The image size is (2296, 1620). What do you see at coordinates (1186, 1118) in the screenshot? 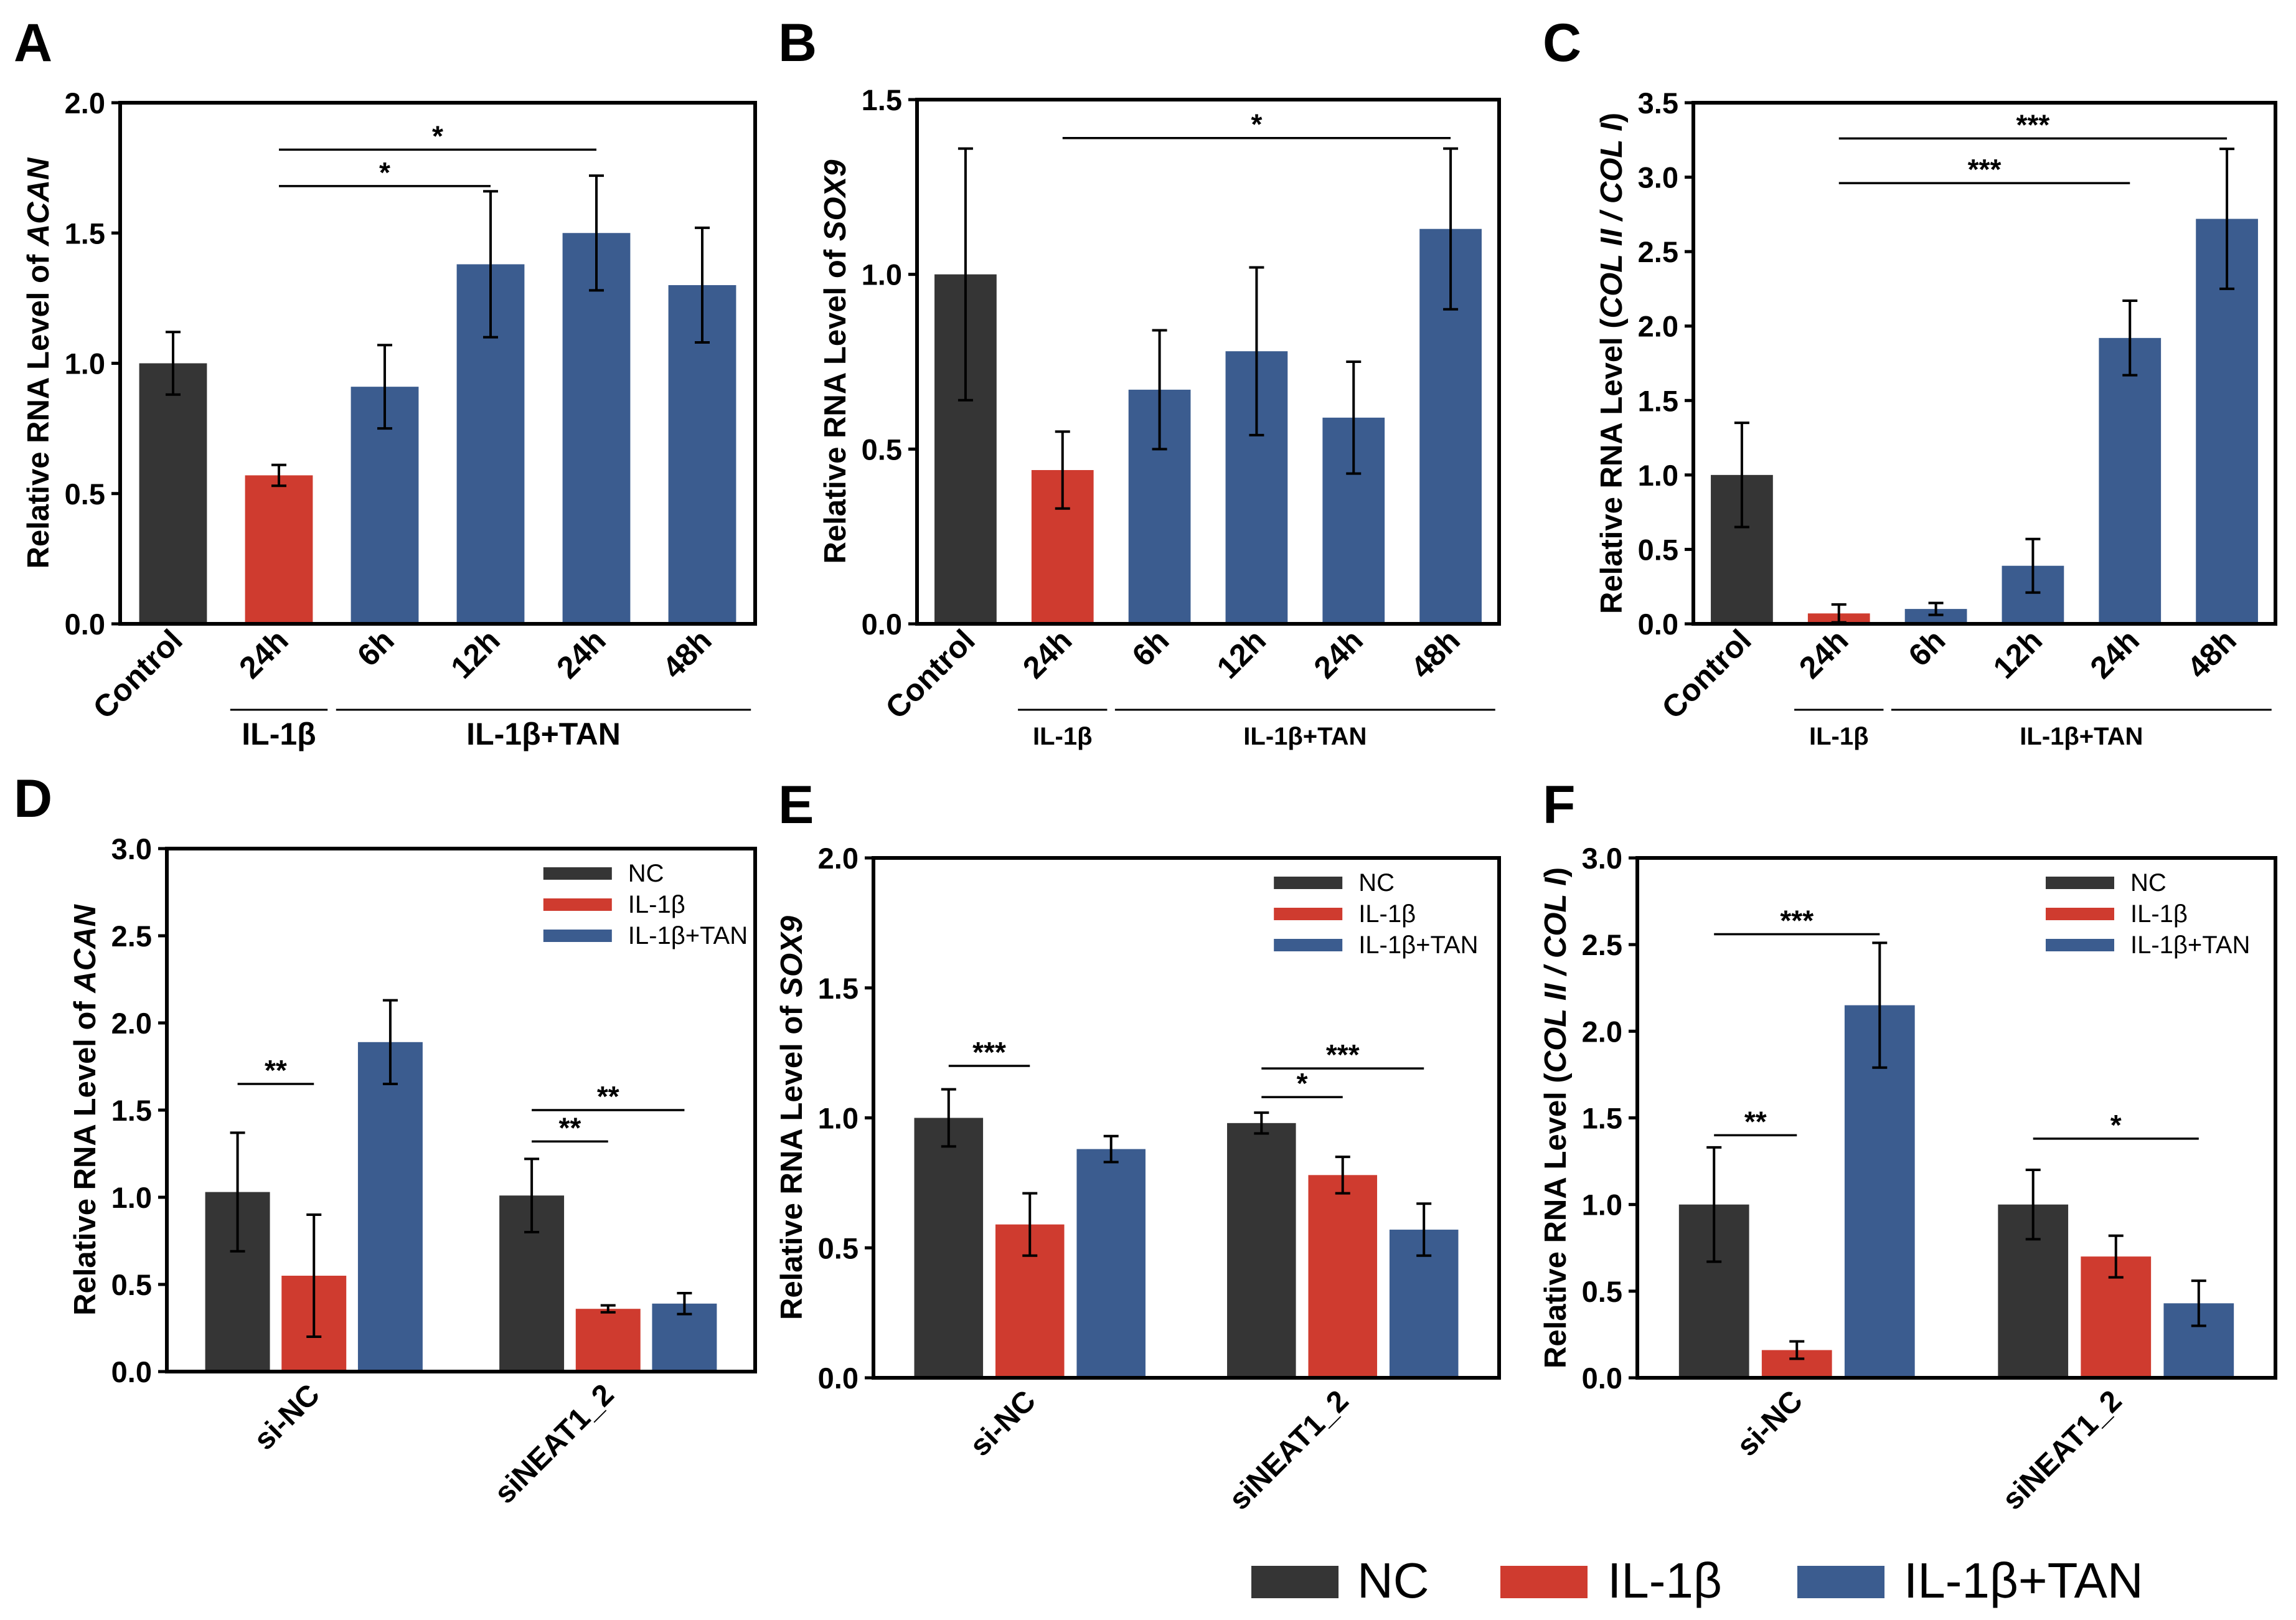
I see `panel-e-axis-frame` at bounding box center [1186, 1118].